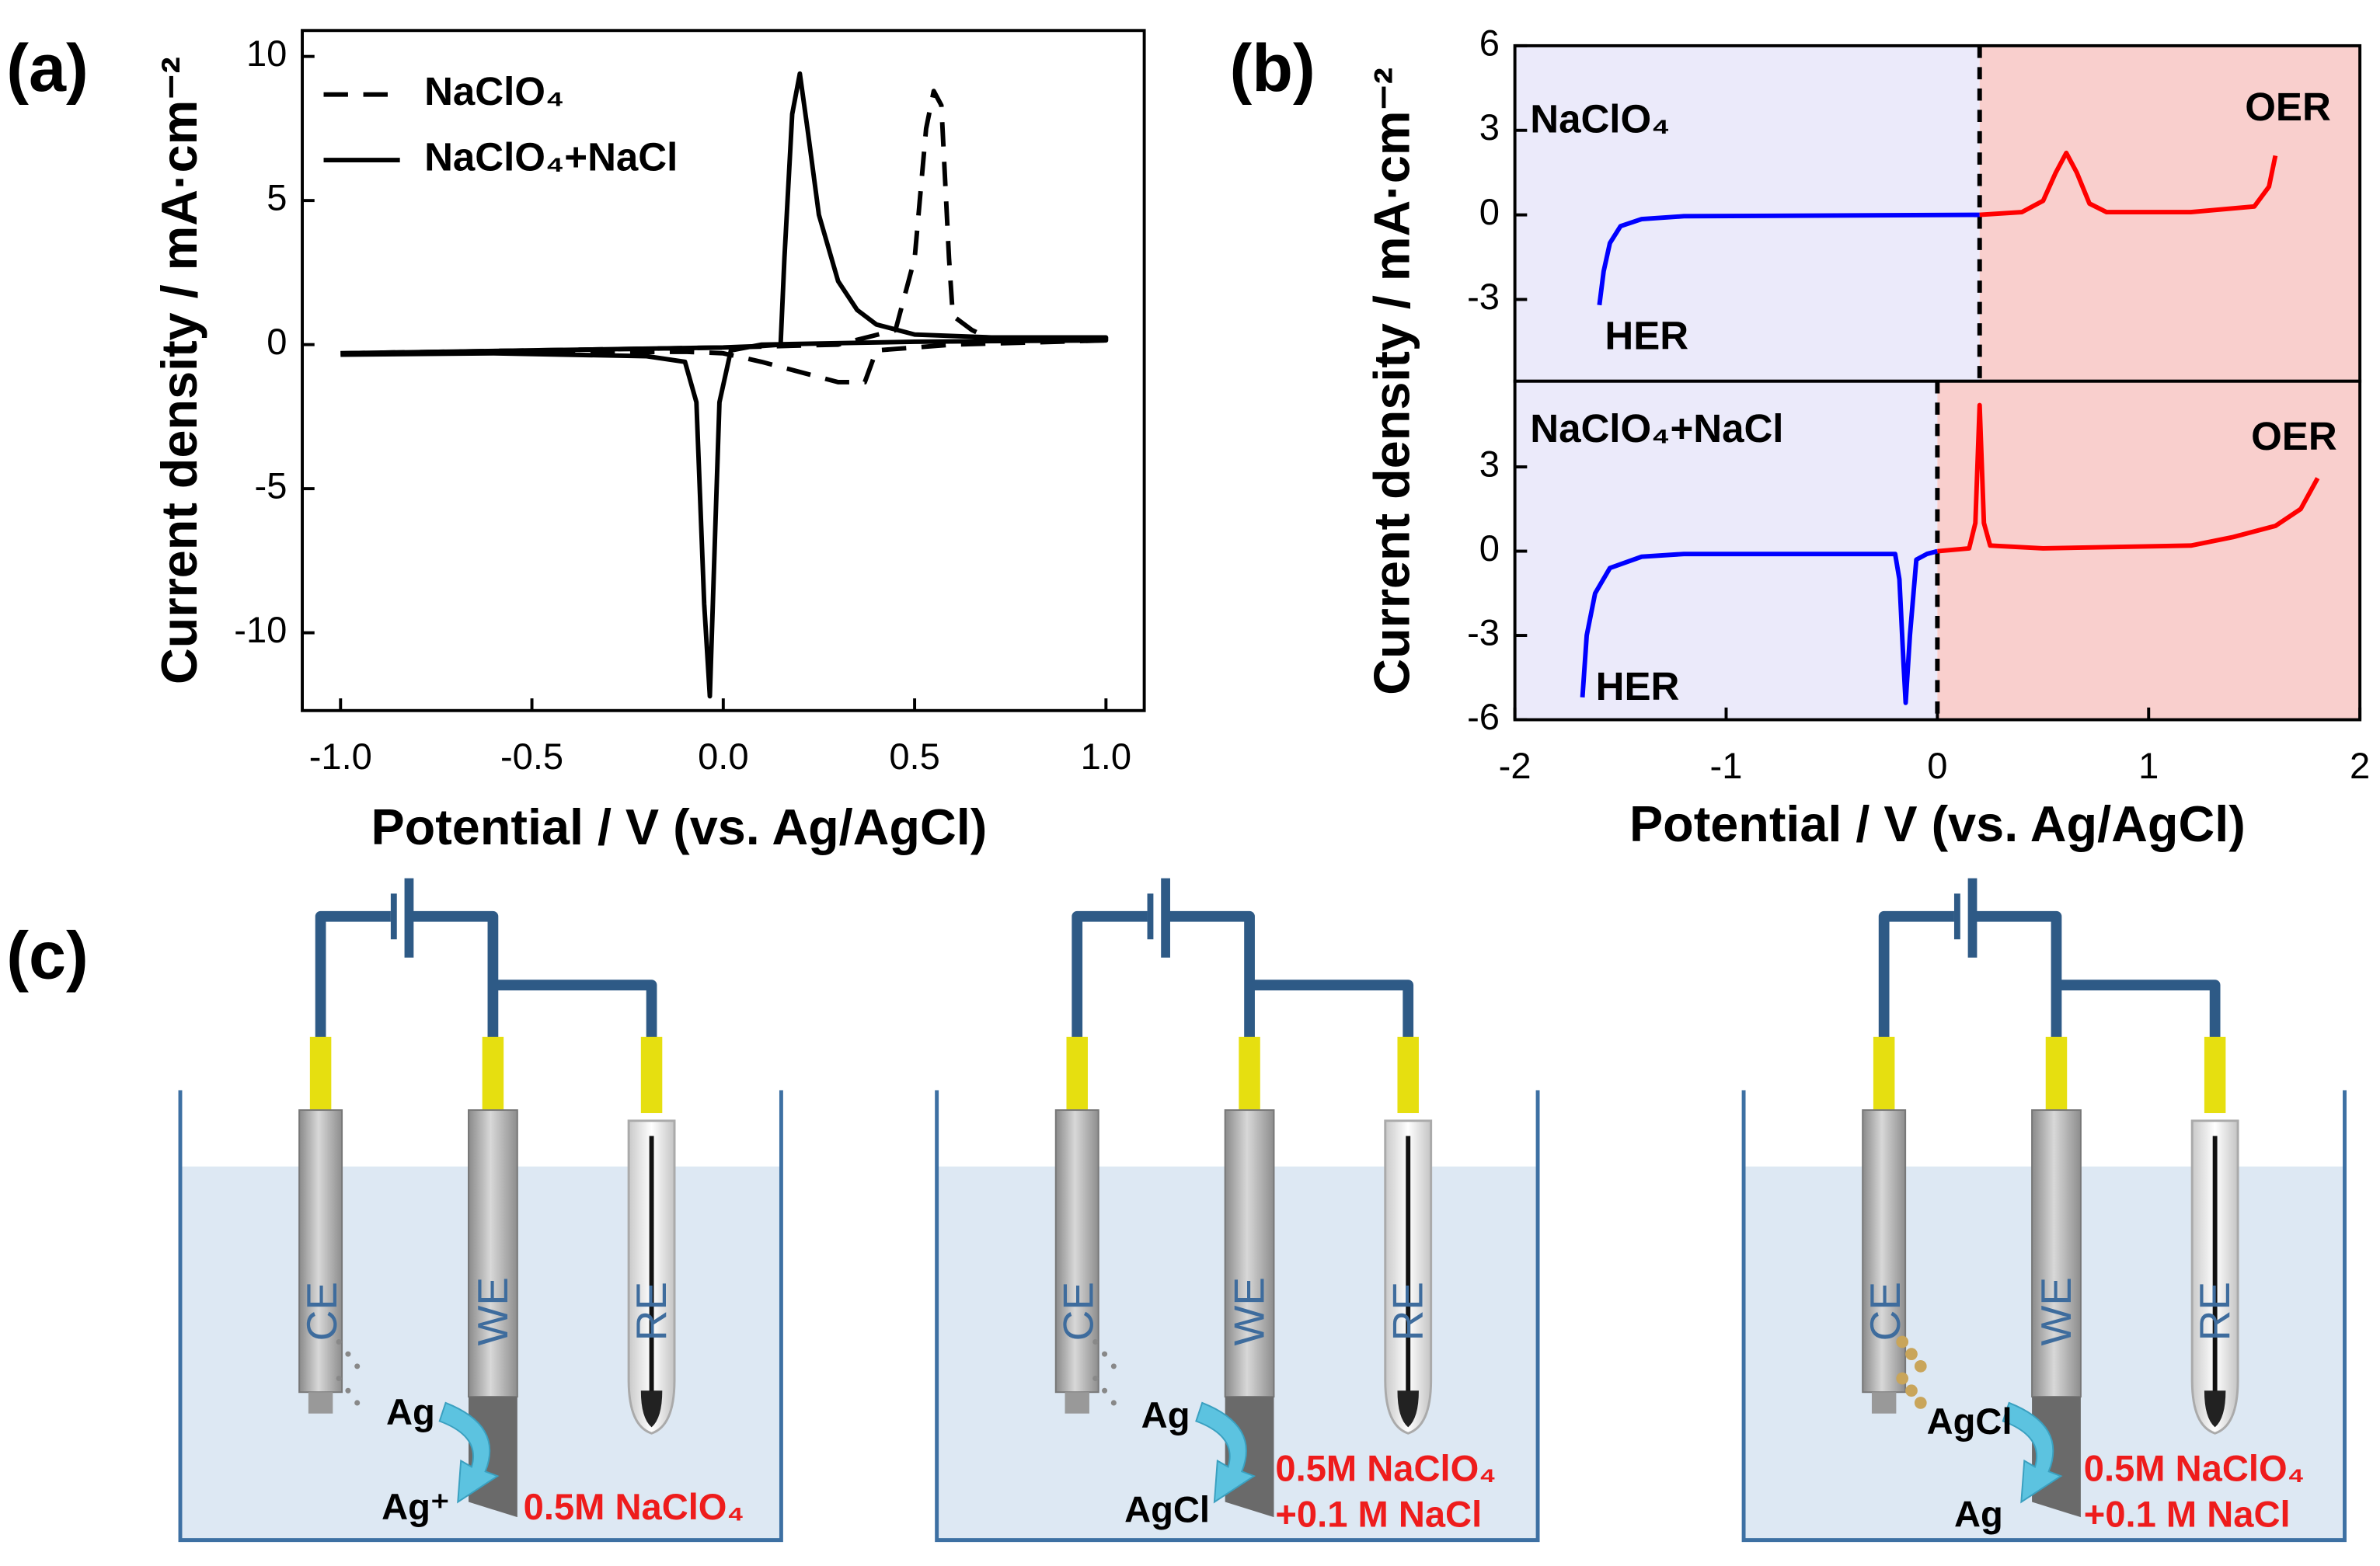 The height and width of the screenshot is (1566, 2380). What do you see at coordinates (1272, 68) in the screenshot?
I see `panel-label: (b)` at bounding box center [1272, 68].